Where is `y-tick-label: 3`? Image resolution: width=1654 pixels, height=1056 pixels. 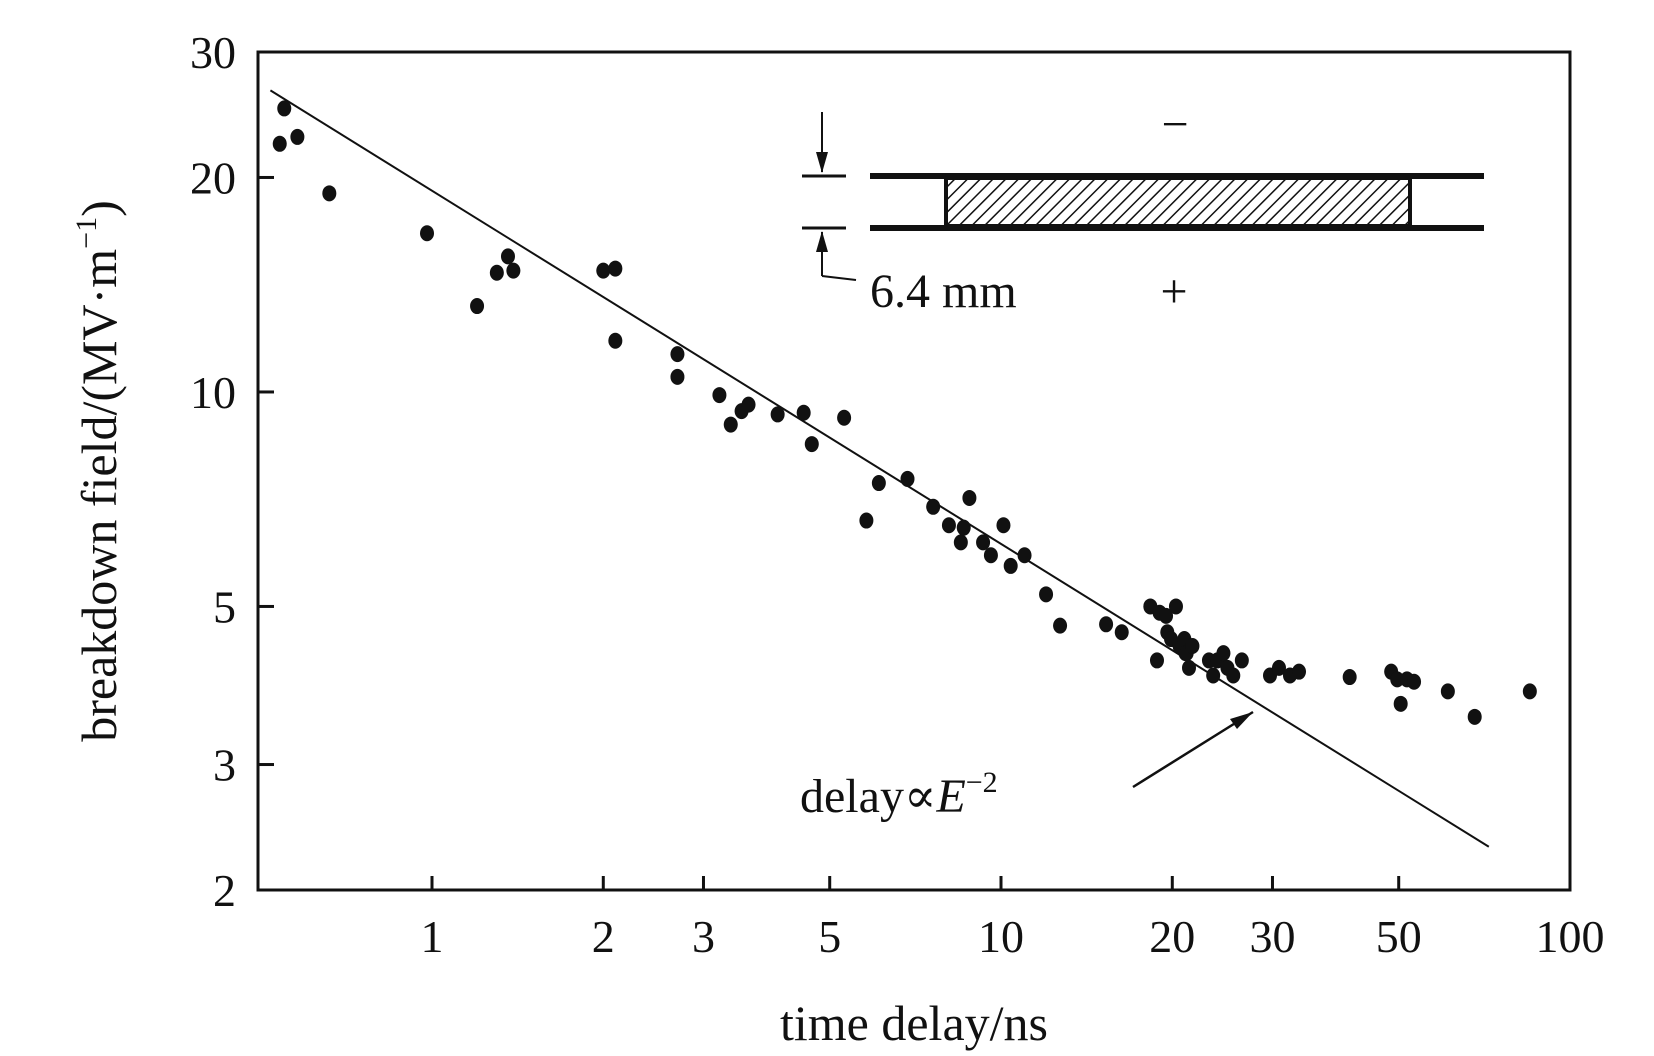 y-tick-label: 3 is located at coordinates (224, 765).